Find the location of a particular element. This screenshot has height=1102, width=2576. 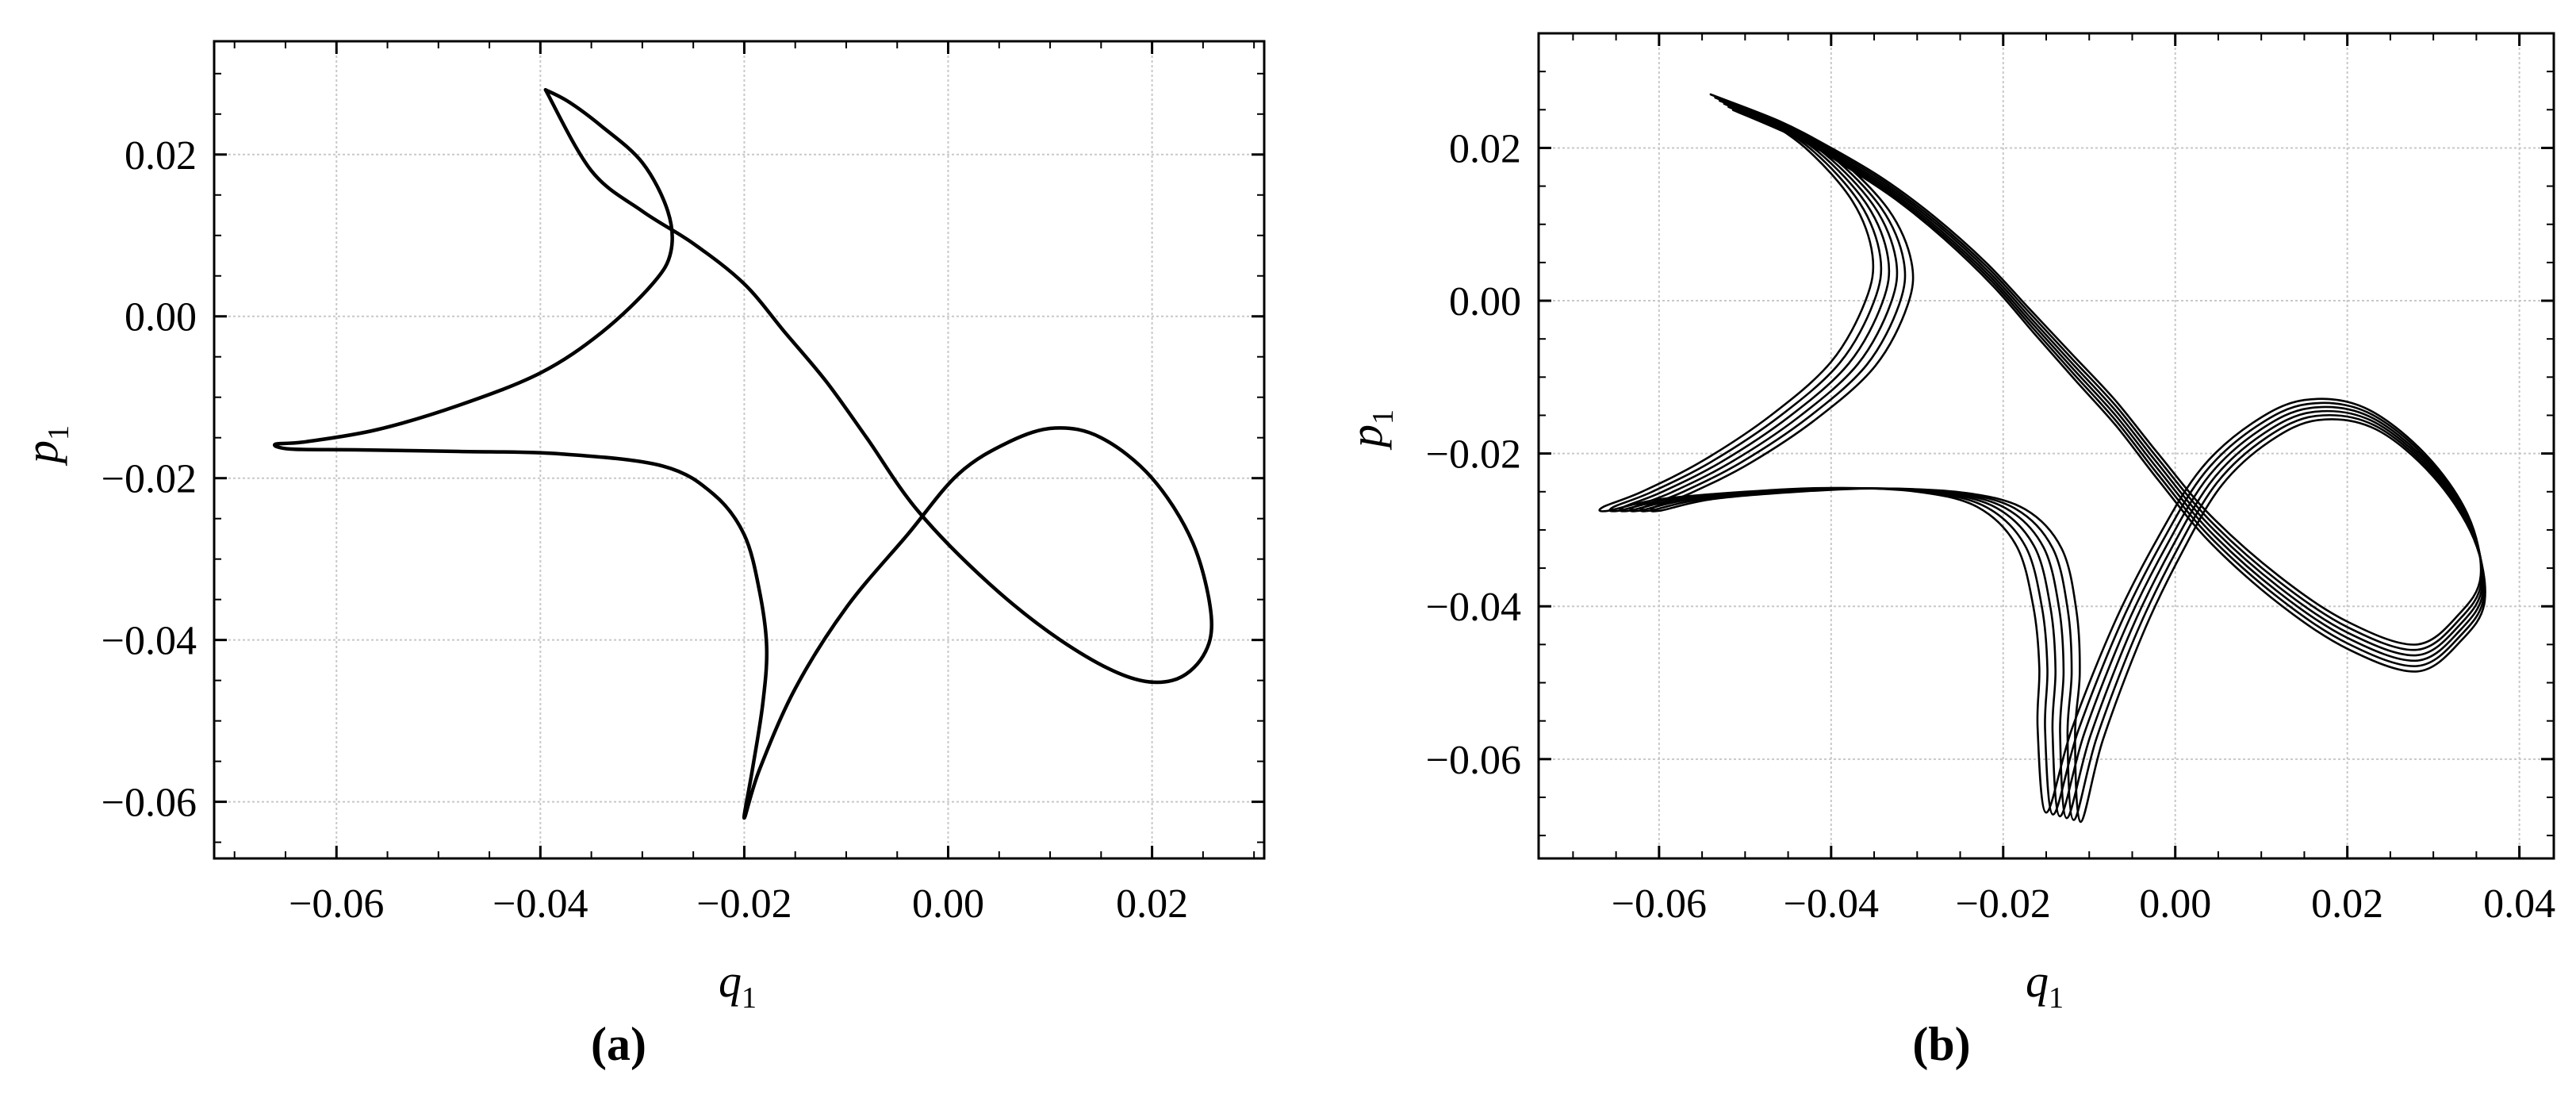

panel-b-ytick-label-3: 0.00 is located at coordinates (1485, 301).